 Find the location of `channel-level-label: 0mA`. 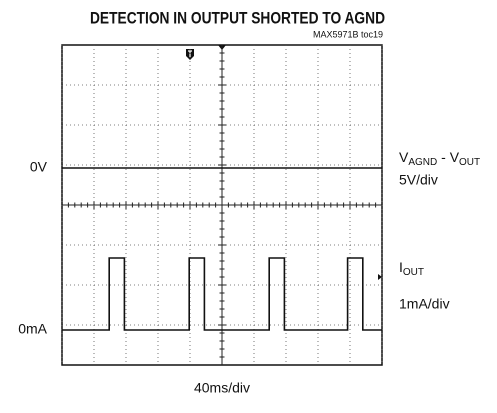

channel-level-label: 0mA is located at coordinates (32, 329).